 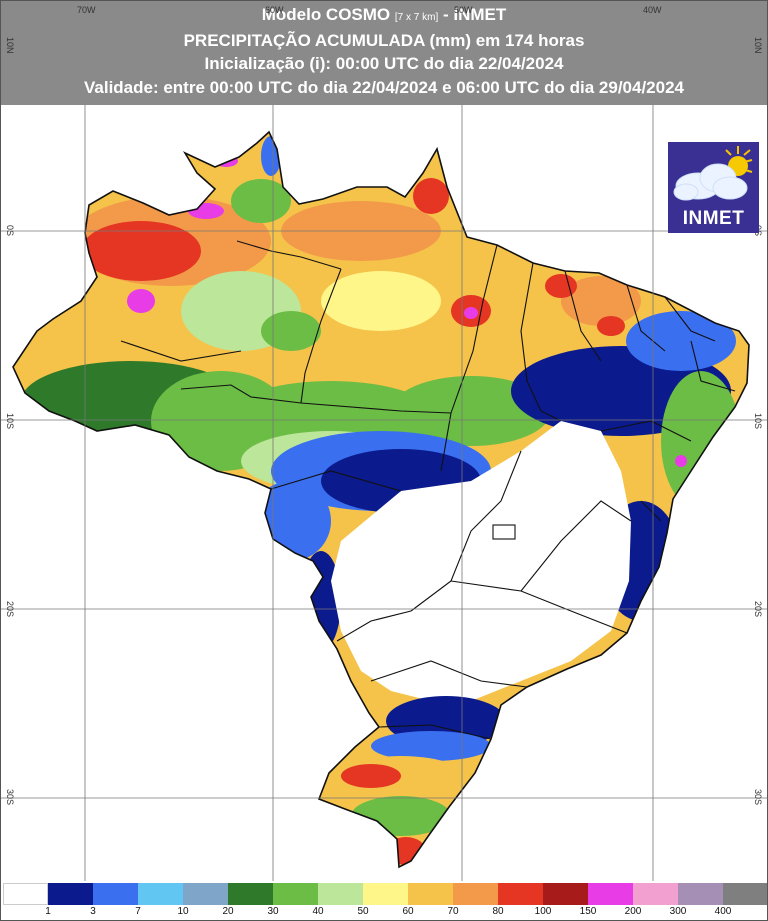 I want to click on logo-text: INMET, so click(x=713, y=218).